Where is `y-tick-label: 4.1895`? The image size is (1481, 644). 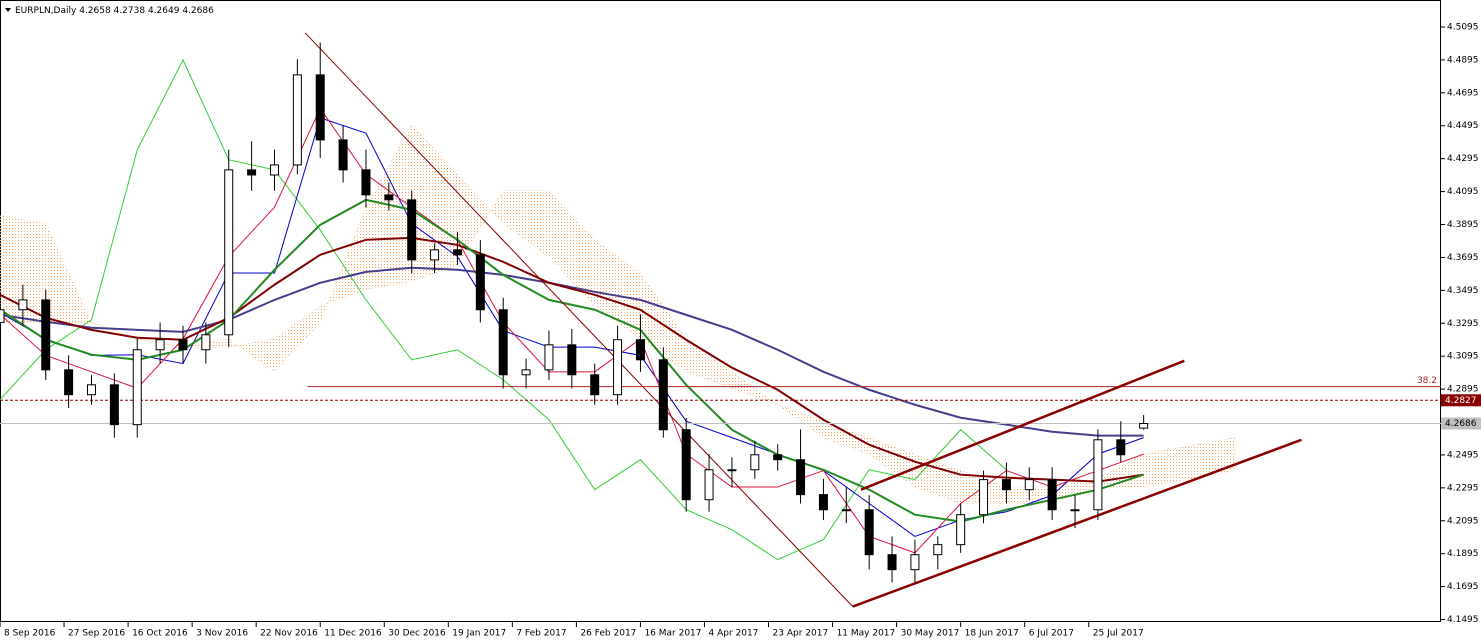 y-tick-label: 4.1895 is located at coordinates (1463, 554).